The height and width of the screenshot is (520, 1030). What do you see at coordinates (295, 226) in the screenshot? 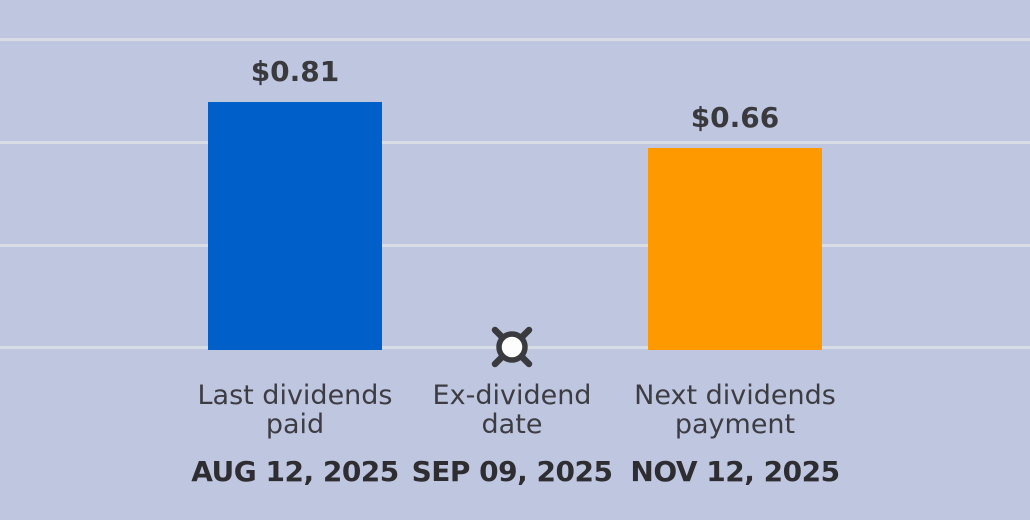
I see `bar-last-dividends-paid` at bounding box center [295, 226].